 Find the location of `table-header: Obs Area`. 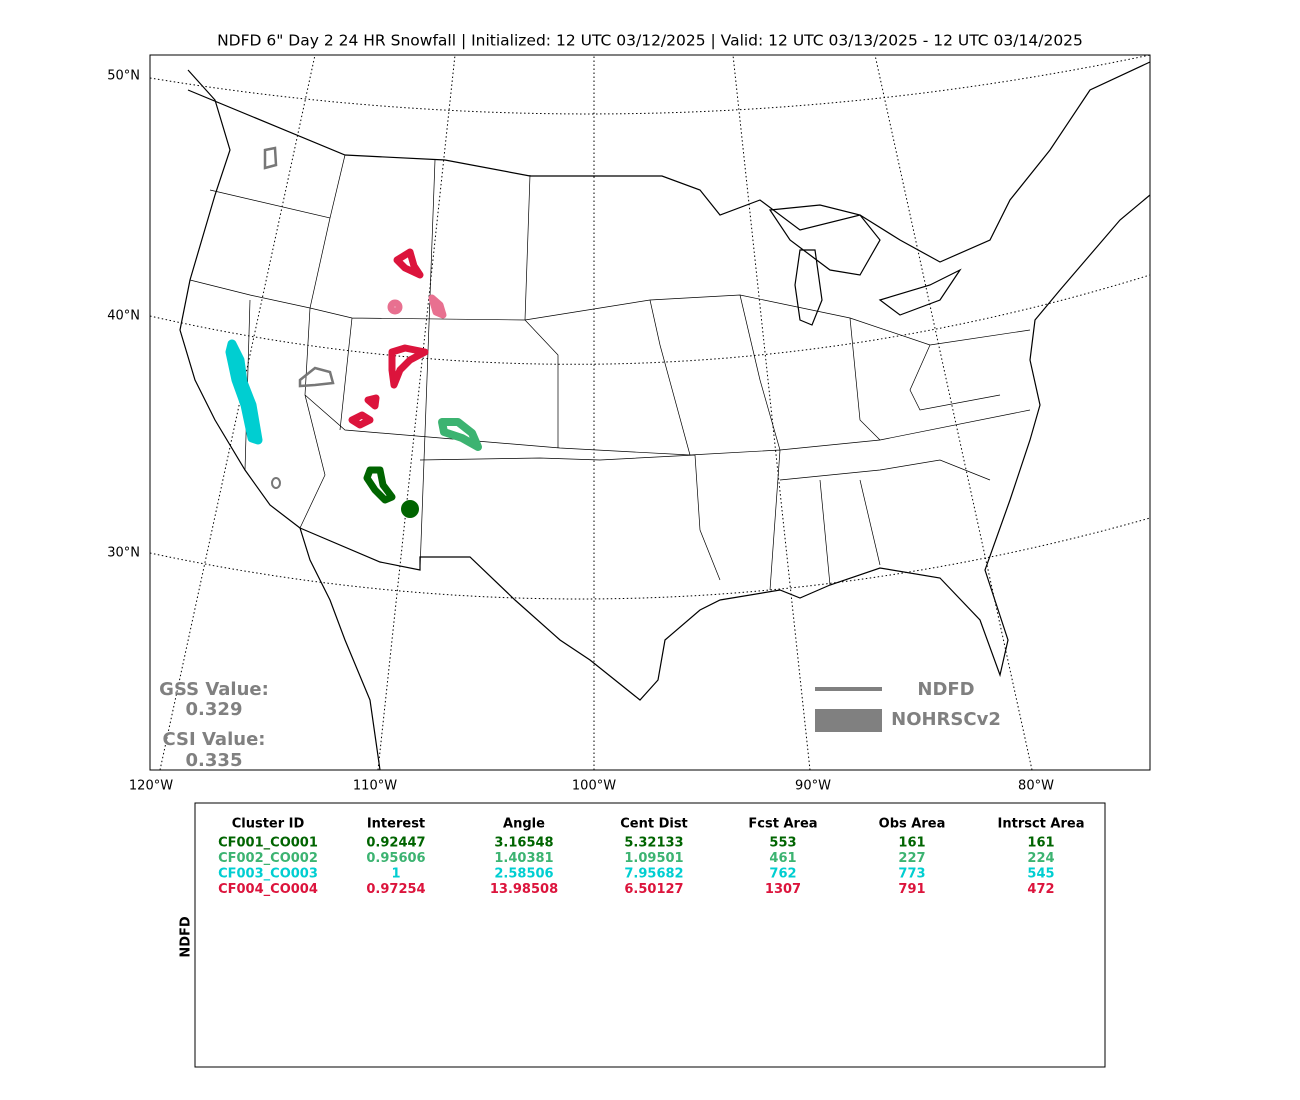

table-header: Obs Area is located at coordinates (912, 824).